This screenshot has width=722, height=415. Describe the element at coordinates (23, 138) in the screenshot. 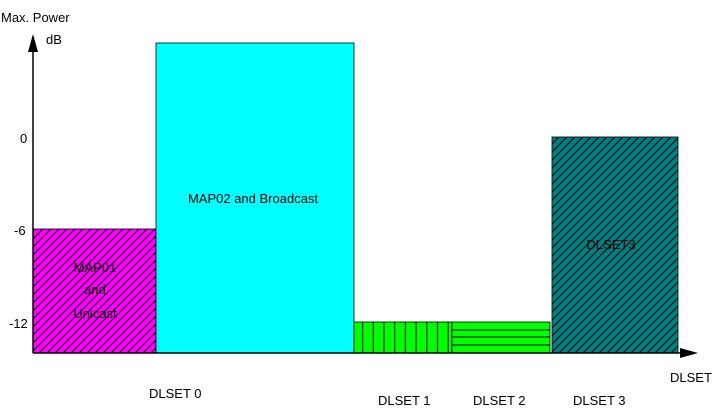

I see `y-tick-label-0: 0` at that location.